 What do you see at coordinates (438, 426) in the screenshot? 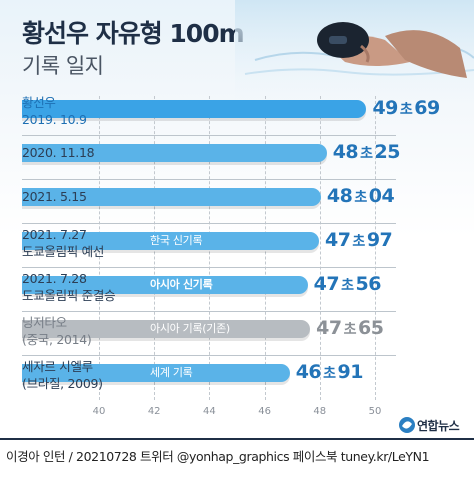
I see `logo-text: 연합뉴스` at bounding box center [438, 426].